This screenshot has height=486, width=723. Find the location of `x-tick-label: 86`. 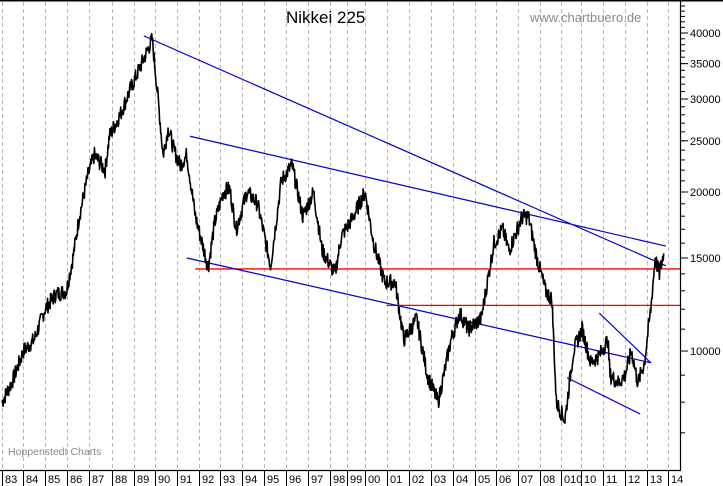

x-tick-label: 86 is located at coordinates (76, 480).